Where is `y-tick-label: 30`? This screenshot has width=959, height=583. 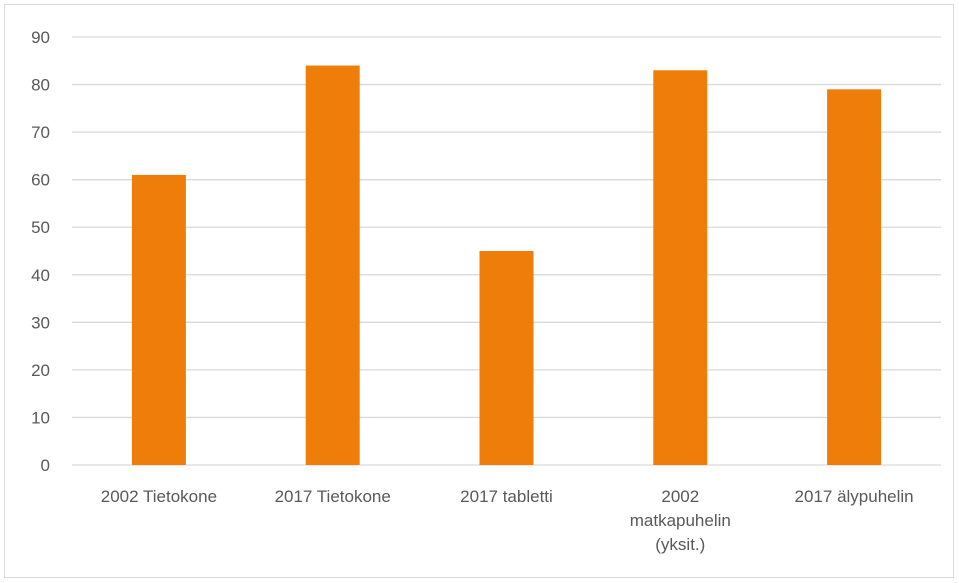
y-tick-label: 30 is located at coordinates (40, 322).